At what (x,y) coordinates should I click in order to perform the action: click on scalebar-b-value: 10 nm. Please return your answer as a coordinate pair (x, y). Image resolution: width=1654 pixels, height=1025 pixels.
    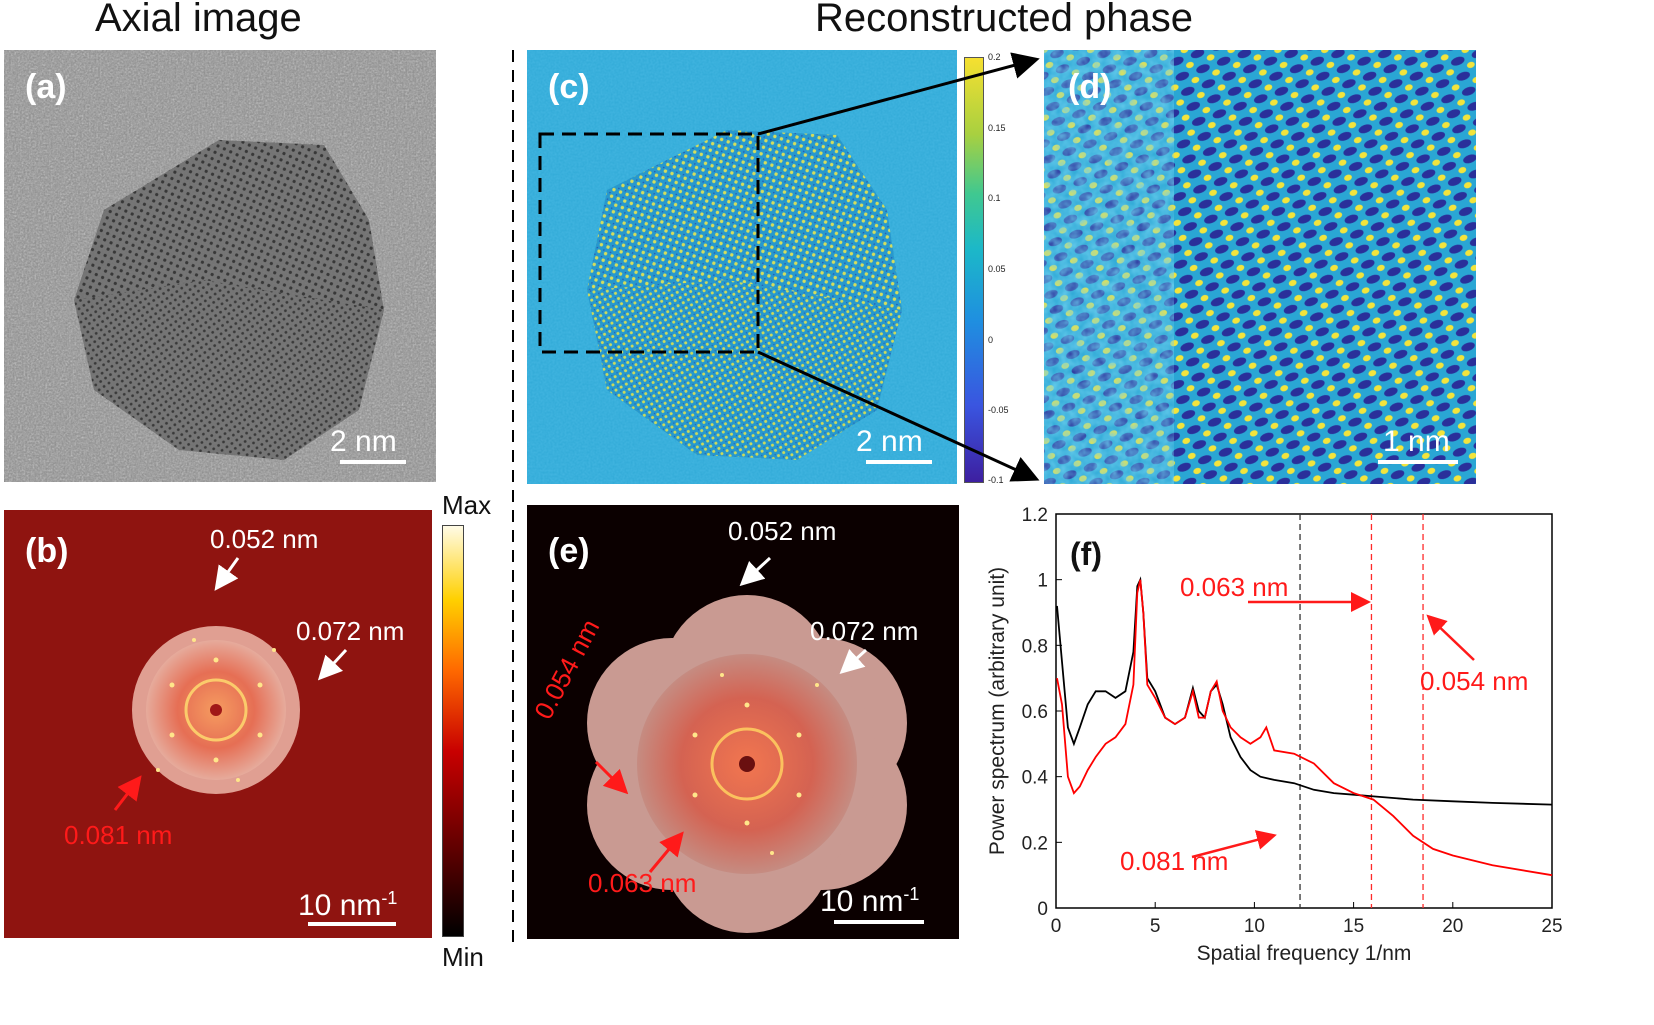
    Looking at the image, I should click on (340, 905).